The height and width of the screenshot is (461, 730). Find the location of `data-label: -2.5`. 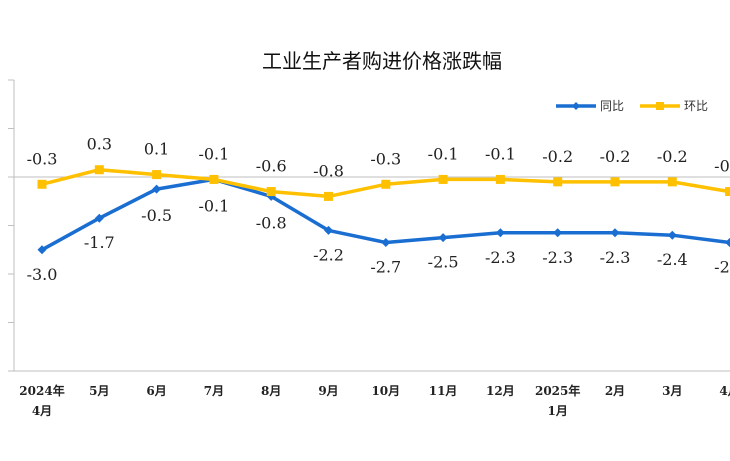

data-label: -2.5 is located at coordinates (443, 262).